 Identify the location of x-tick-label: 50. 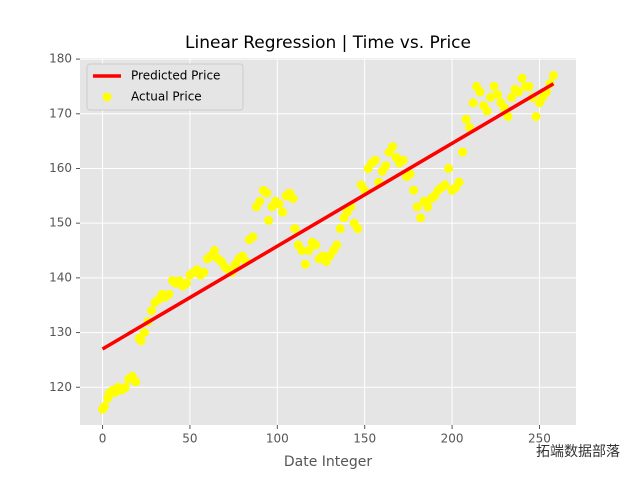
(189, 439).